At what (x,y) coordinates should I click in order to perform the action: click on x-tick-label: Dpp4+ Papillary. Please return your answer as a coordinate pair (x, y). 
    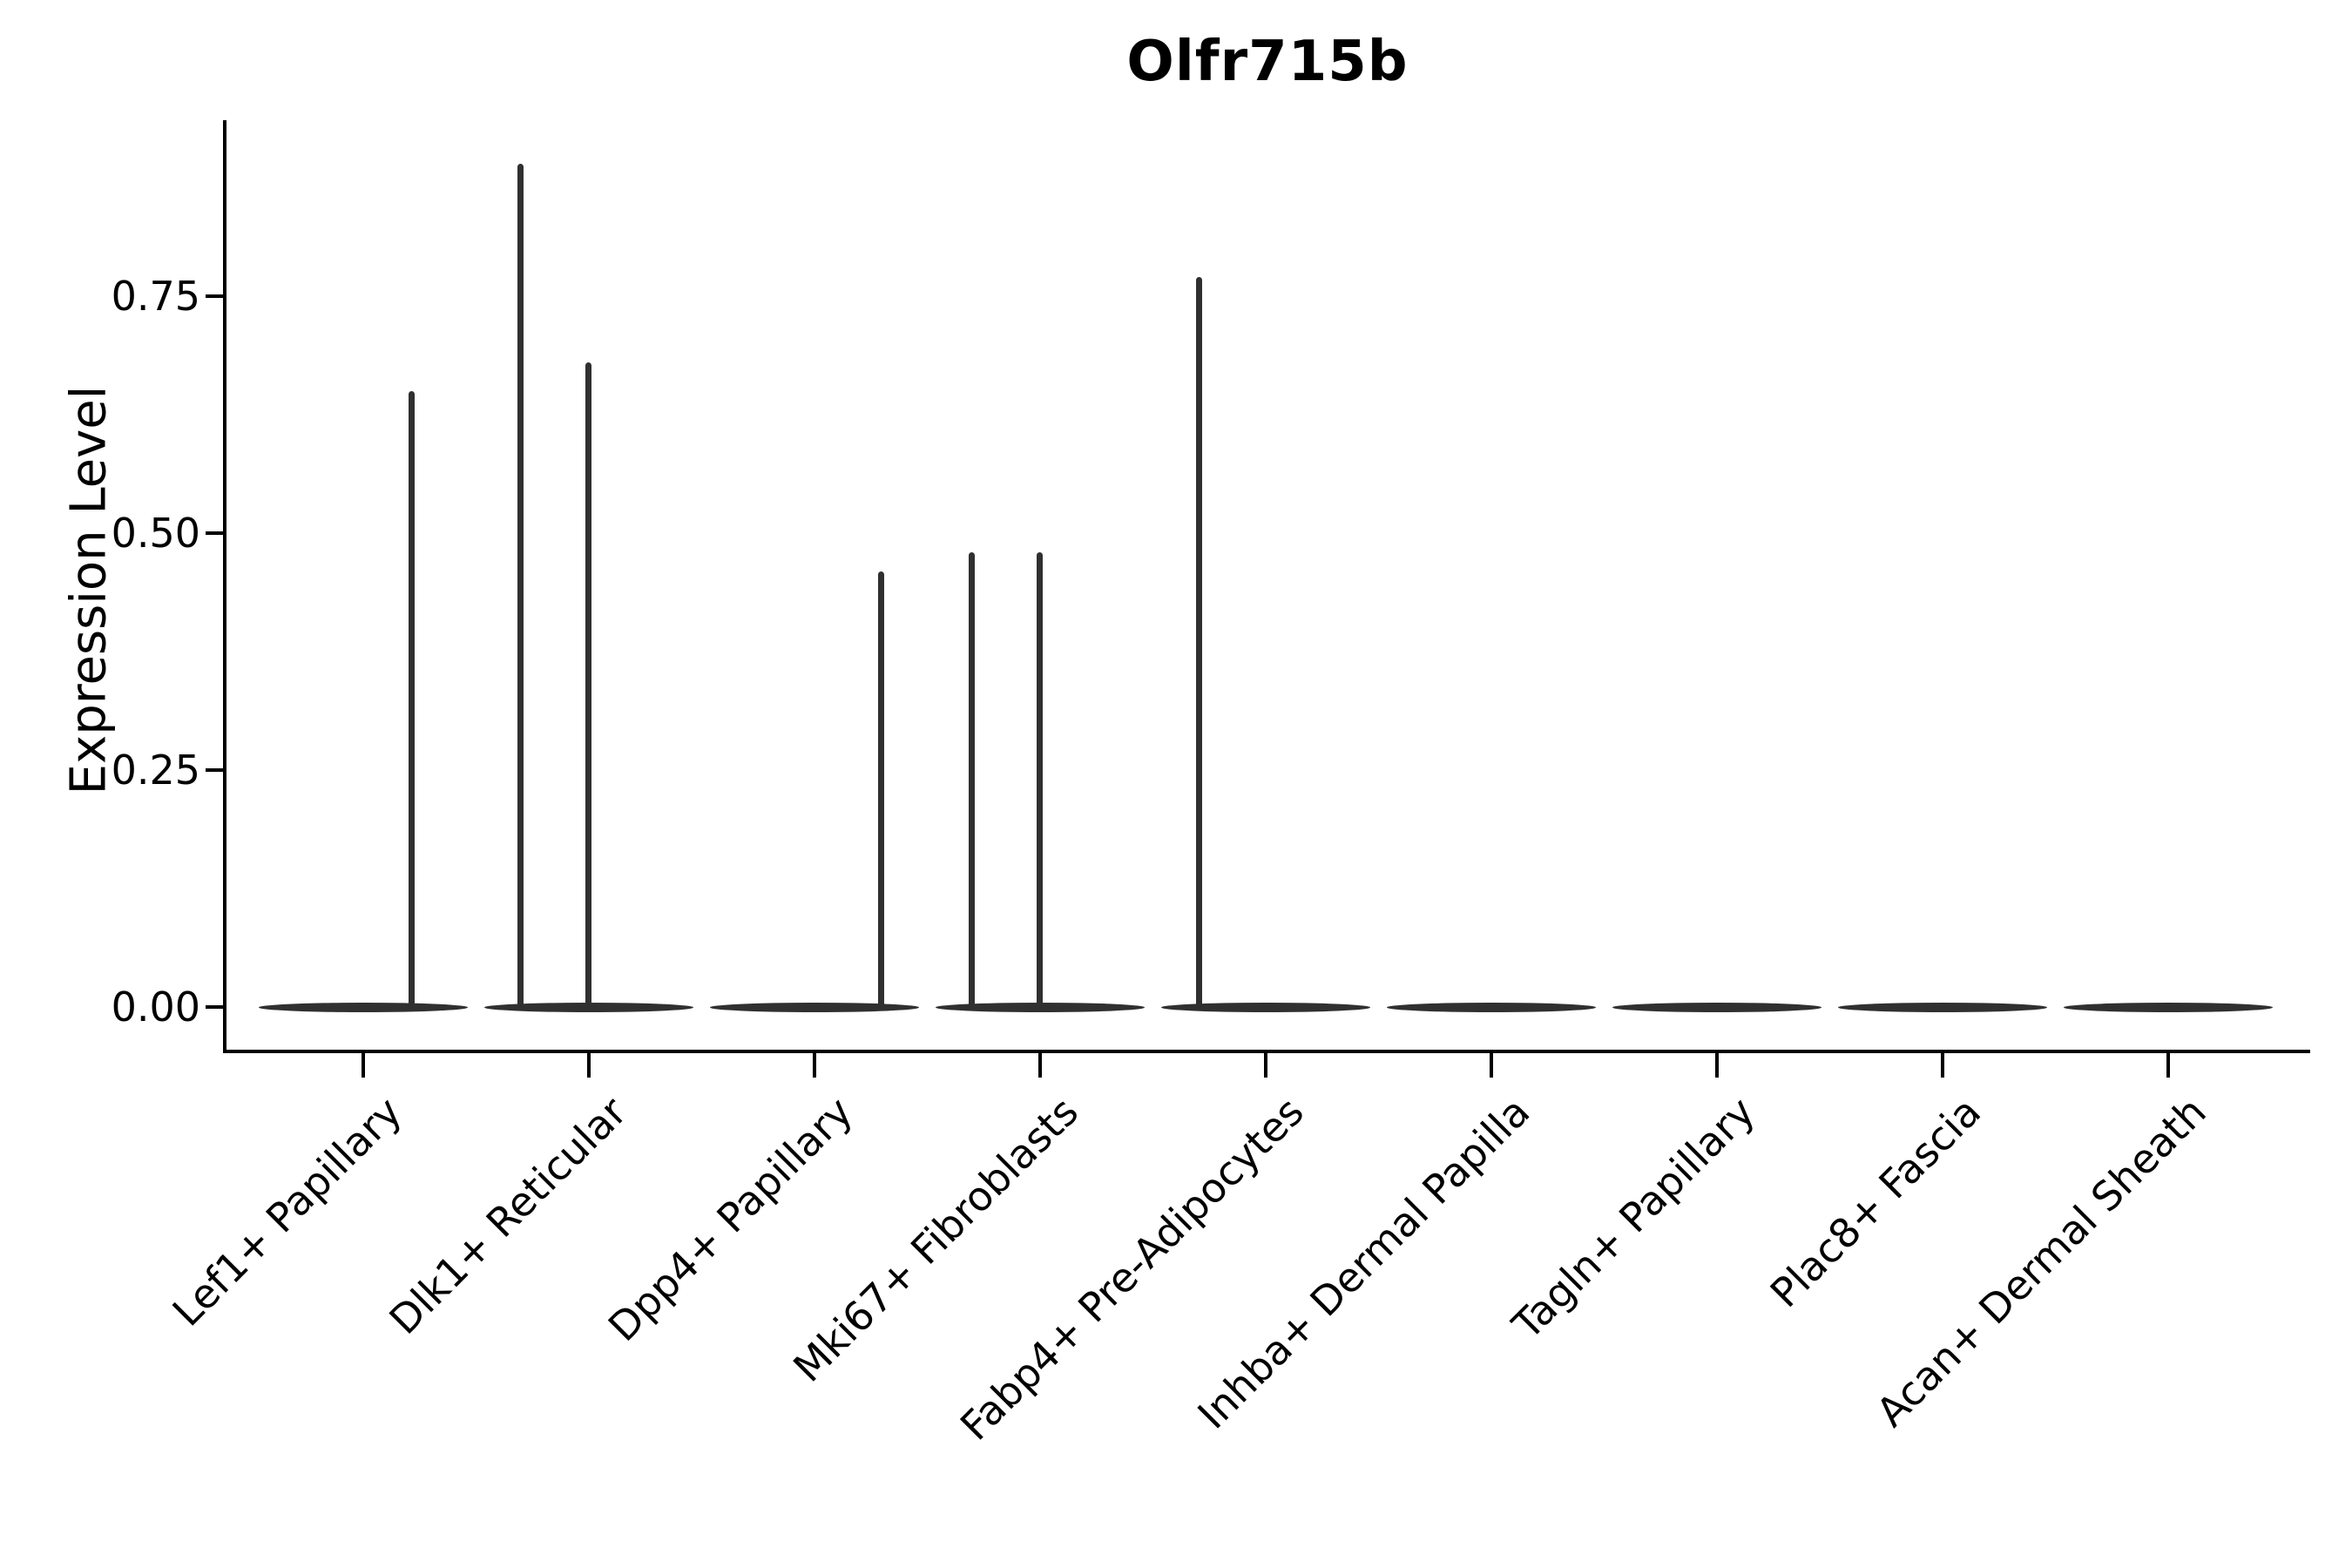
    Looking at the image, I should click on (730, 1219).